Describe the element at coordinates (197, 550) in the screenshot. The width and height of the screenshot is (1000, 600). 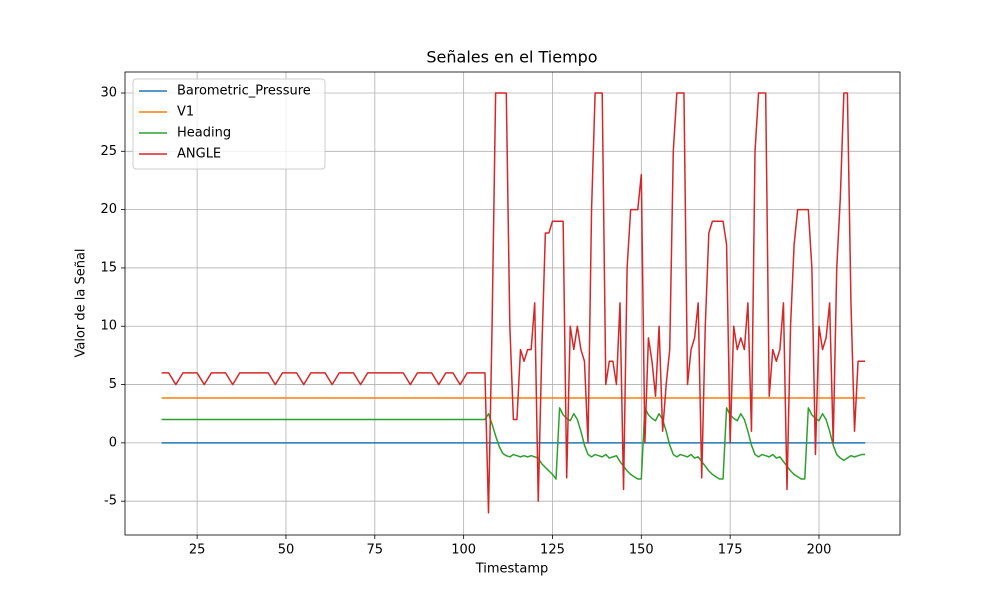
I see `x-tick-label: 25` at that location.